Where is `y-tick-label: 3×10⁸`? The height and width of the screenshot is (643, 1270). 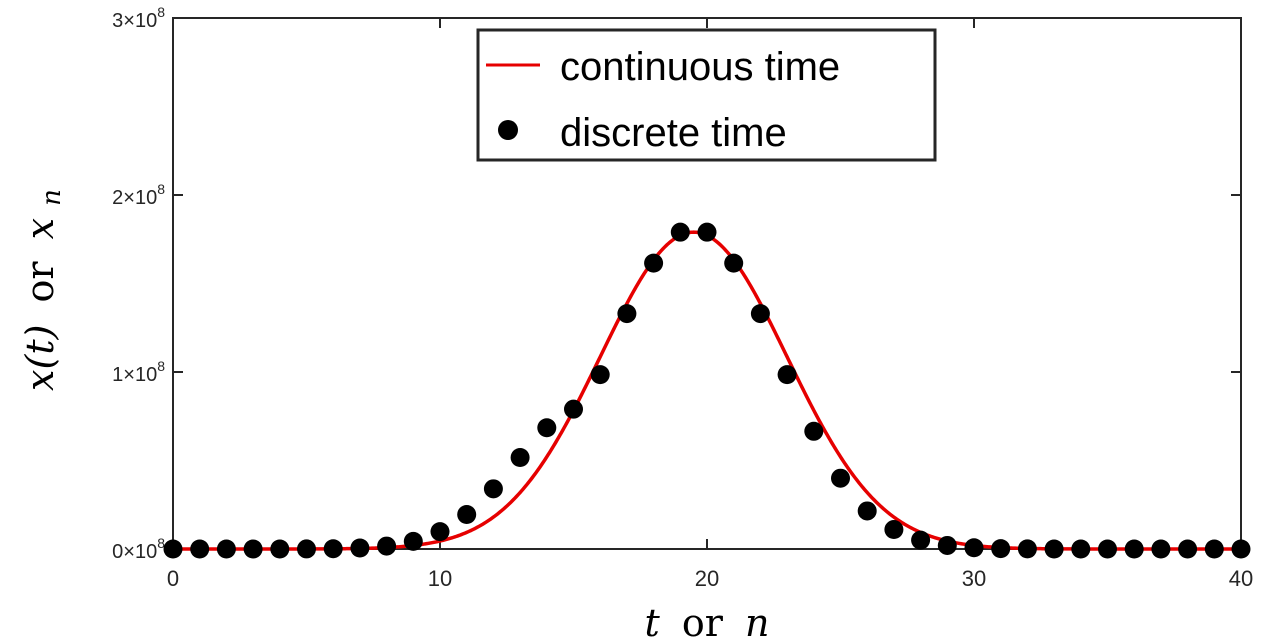
y-tick-label: 3×10⁸ is located at coordinates (138, 18).